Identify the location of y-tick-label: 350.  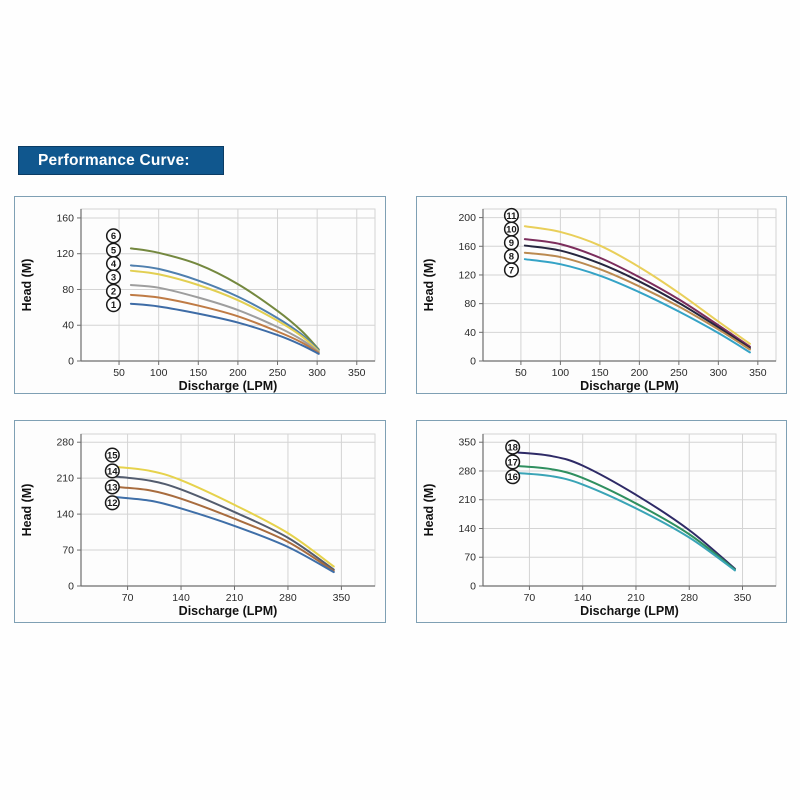
(467, 443).